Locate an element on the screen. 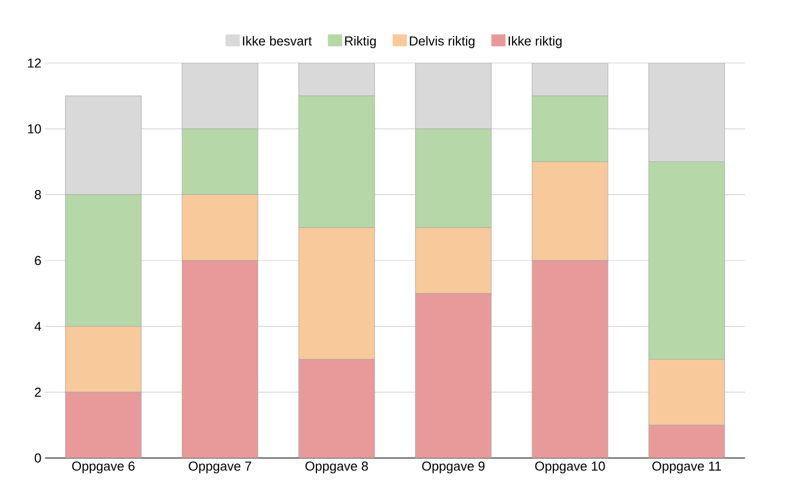 Image resolution: width=799 pixels, height=490 pixels. legend-label: Ikke besvart is located at coordinates (277, 41).